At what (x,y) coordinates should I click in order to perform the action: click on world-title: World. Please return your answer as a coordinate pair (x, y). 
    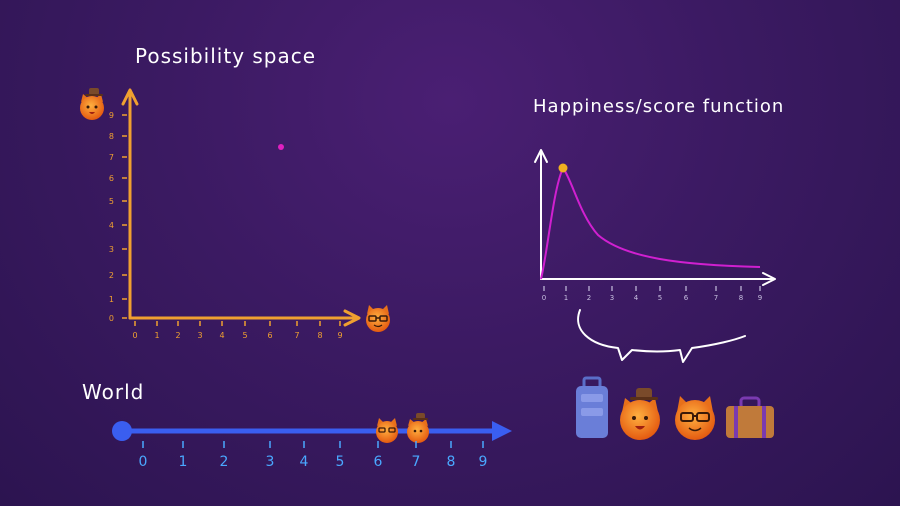
    Looking at the image, I should click on (113, 392).